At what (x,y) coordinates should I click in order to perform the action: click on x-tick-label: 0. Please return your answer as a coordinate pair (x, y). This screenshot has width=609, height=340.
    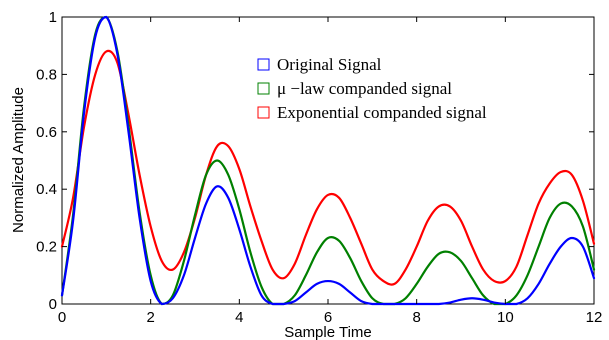
    Looking at the image, I should click on (62, 317).